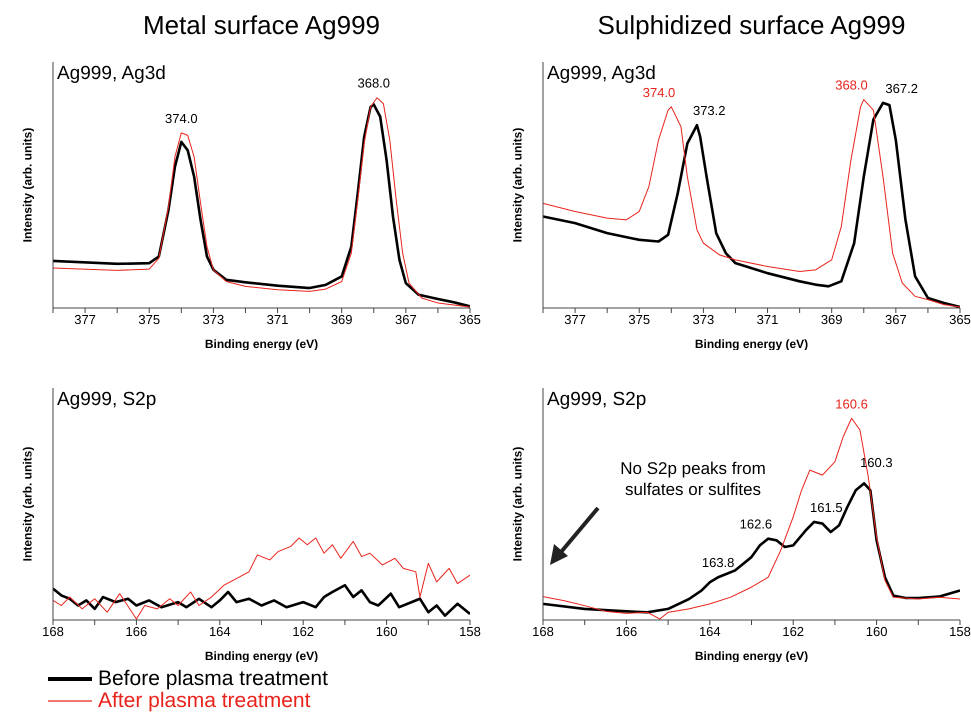 The width and height of the screenshot is (971, 719). I want to click on annotation: 163.8, so click(718, 562).